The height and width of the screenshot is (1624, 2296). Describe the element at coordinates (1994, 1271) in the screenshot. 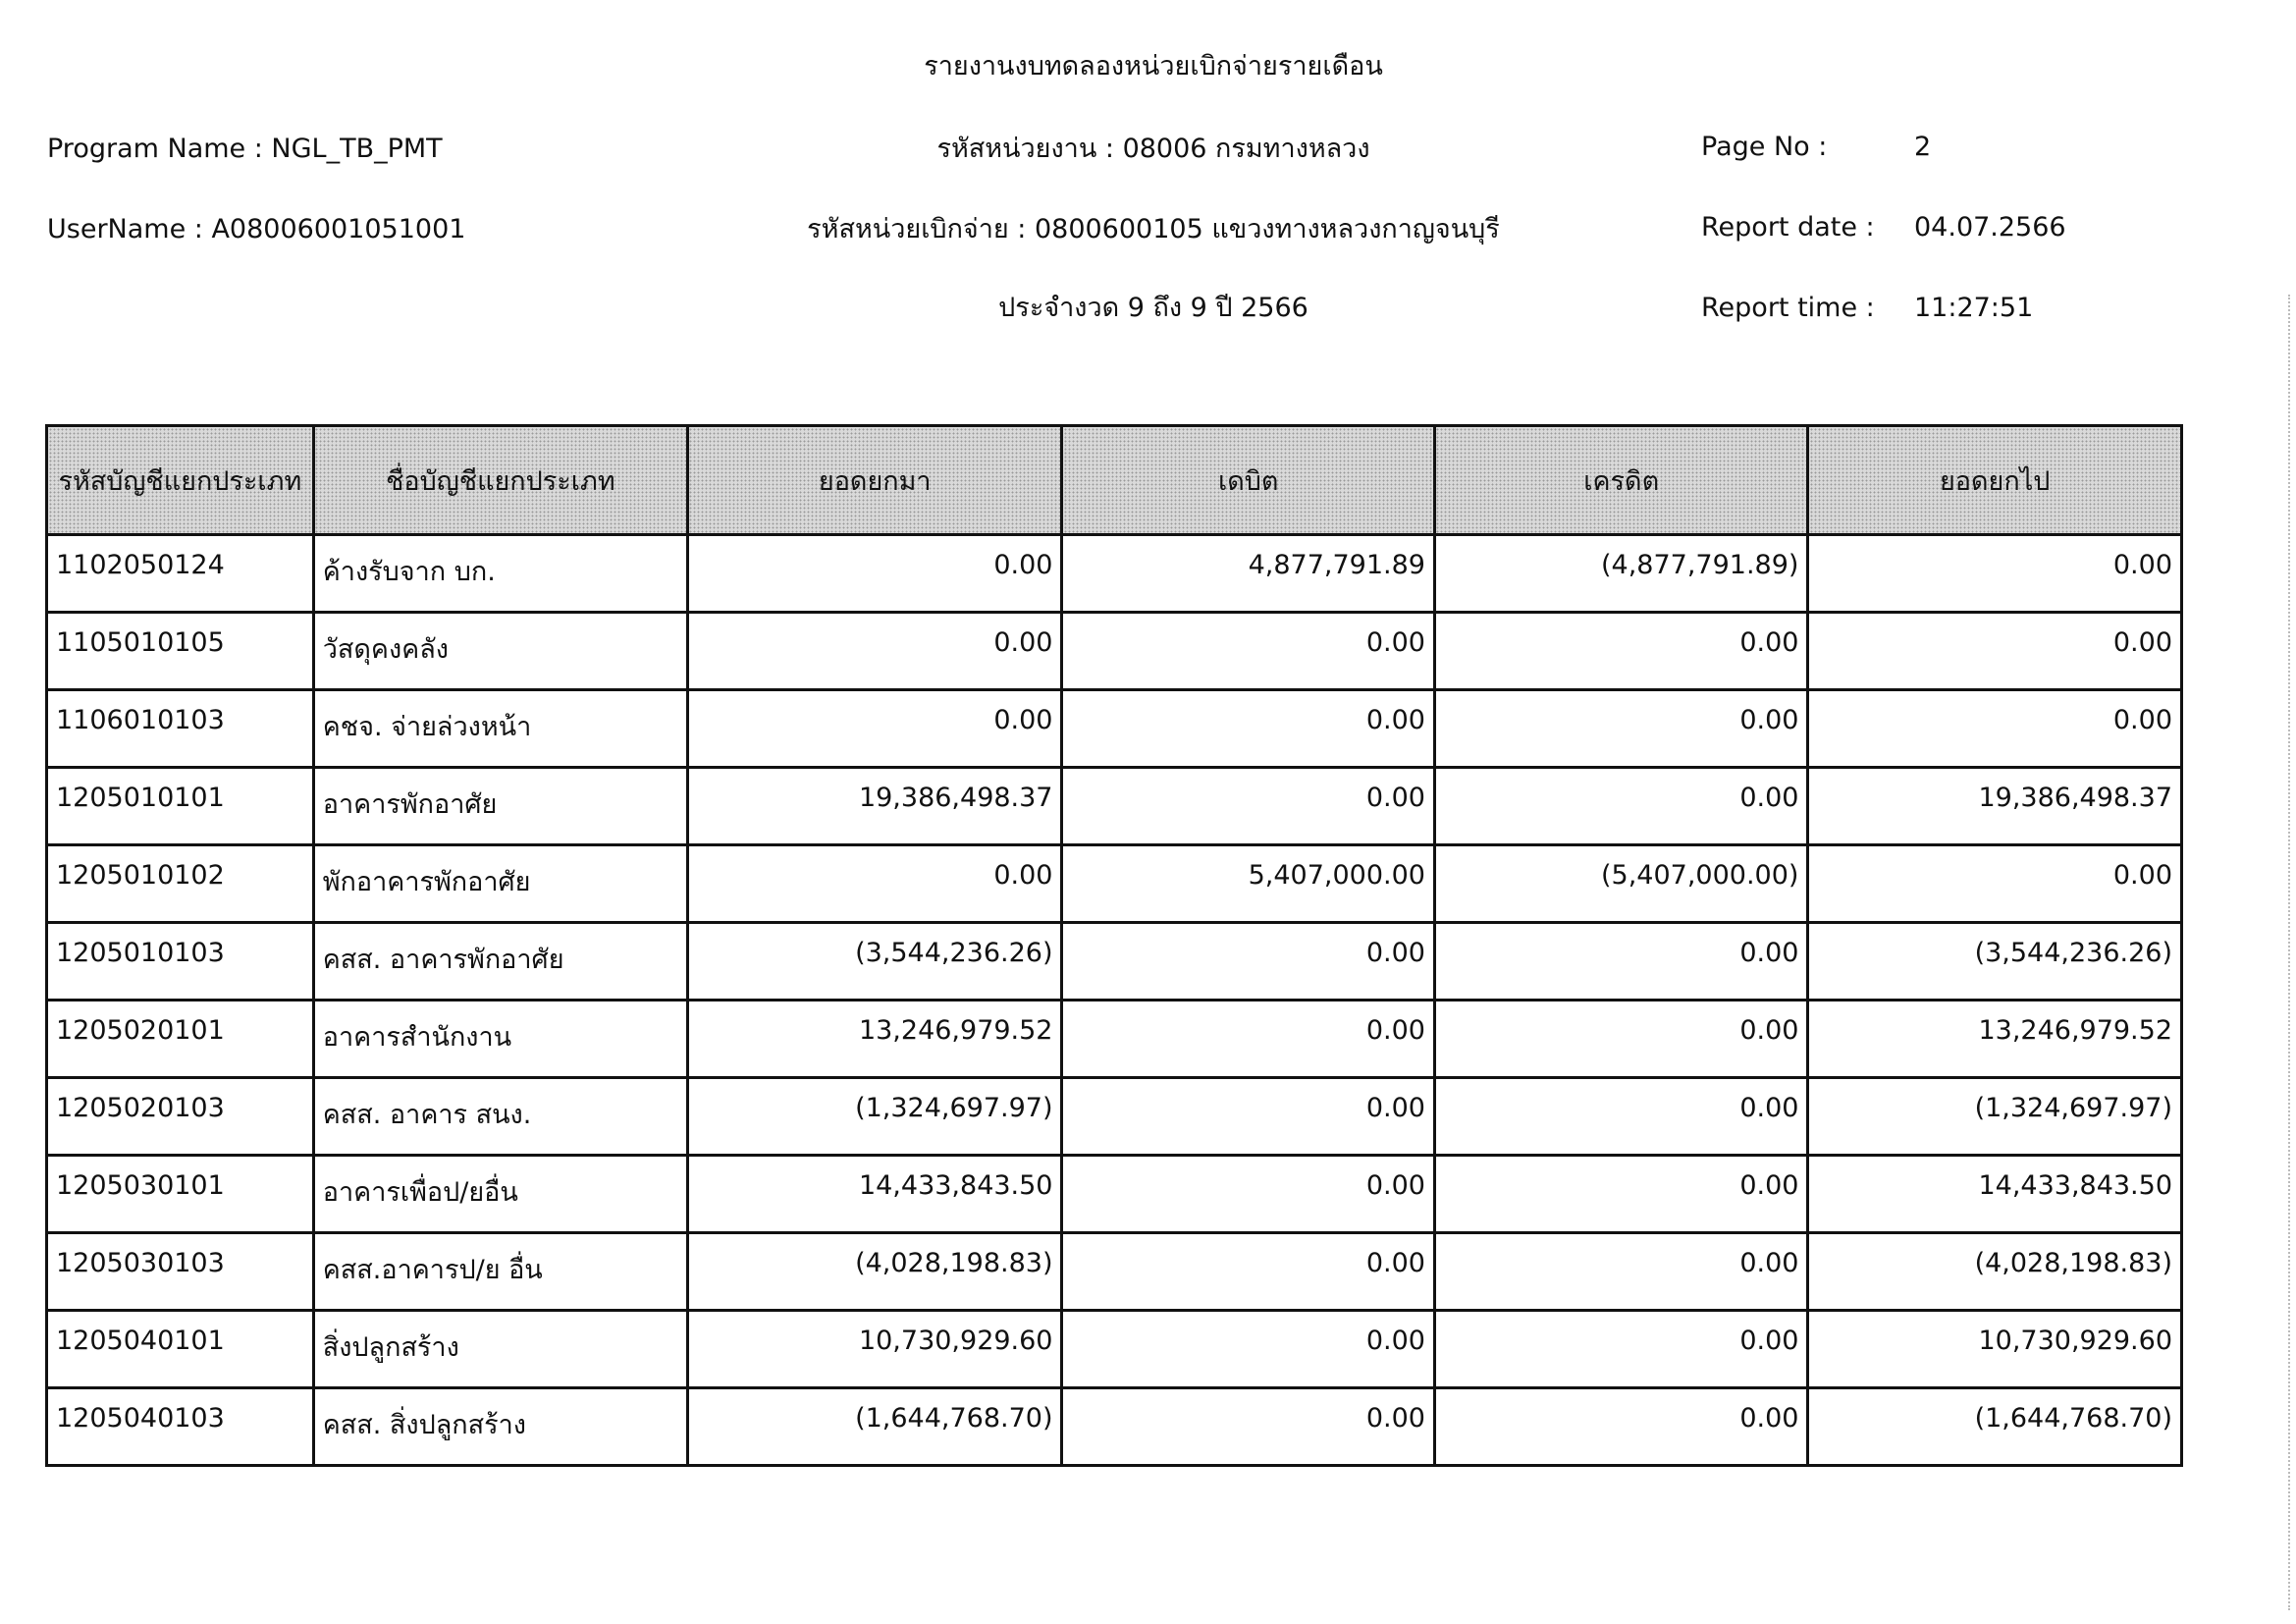

I see `cell-closing-balance: (4,028,198.83)` at that location.